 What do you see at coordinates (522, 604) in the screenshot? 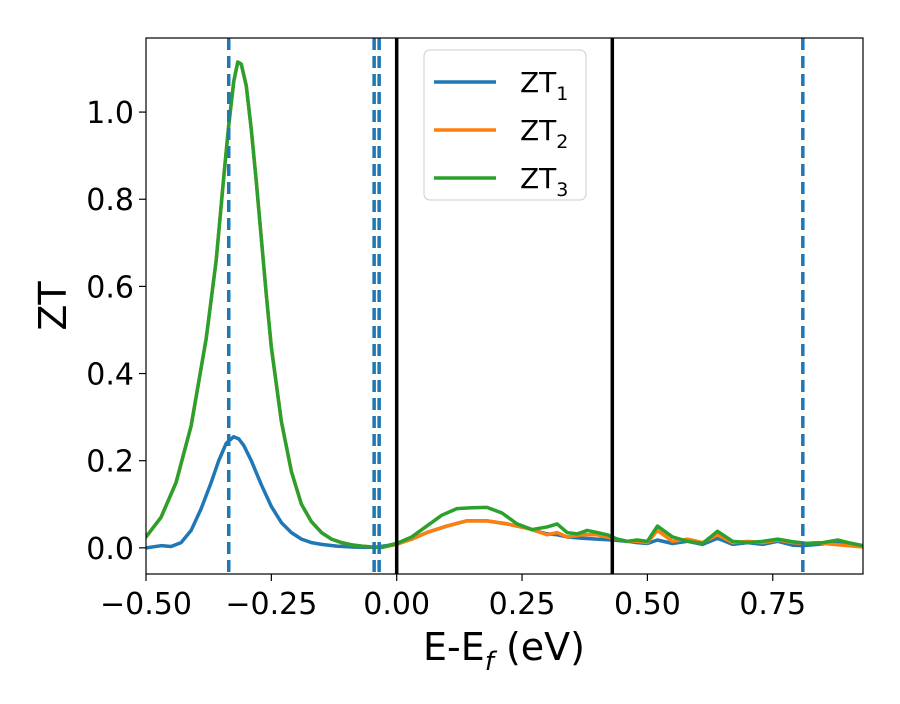
I see `x-tick-label: 0.25` at bounding box center [522, 604].